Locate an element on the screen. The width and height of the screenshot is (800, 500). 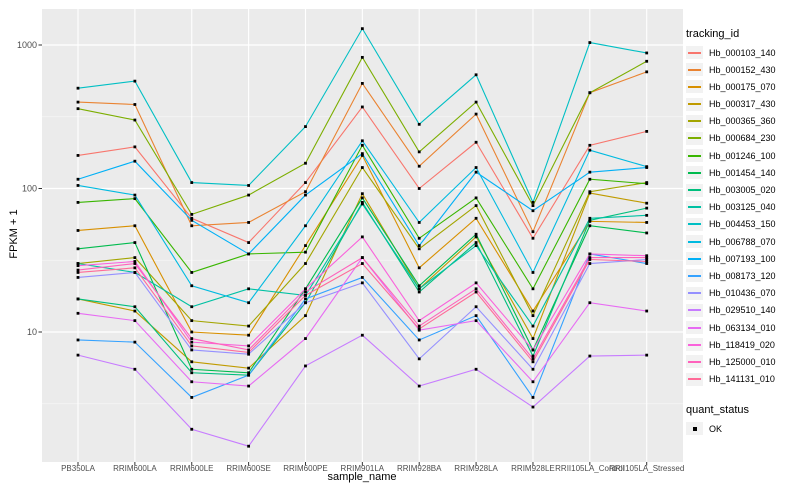
legend-item-ok: OK is located at coordinates (742, 428).